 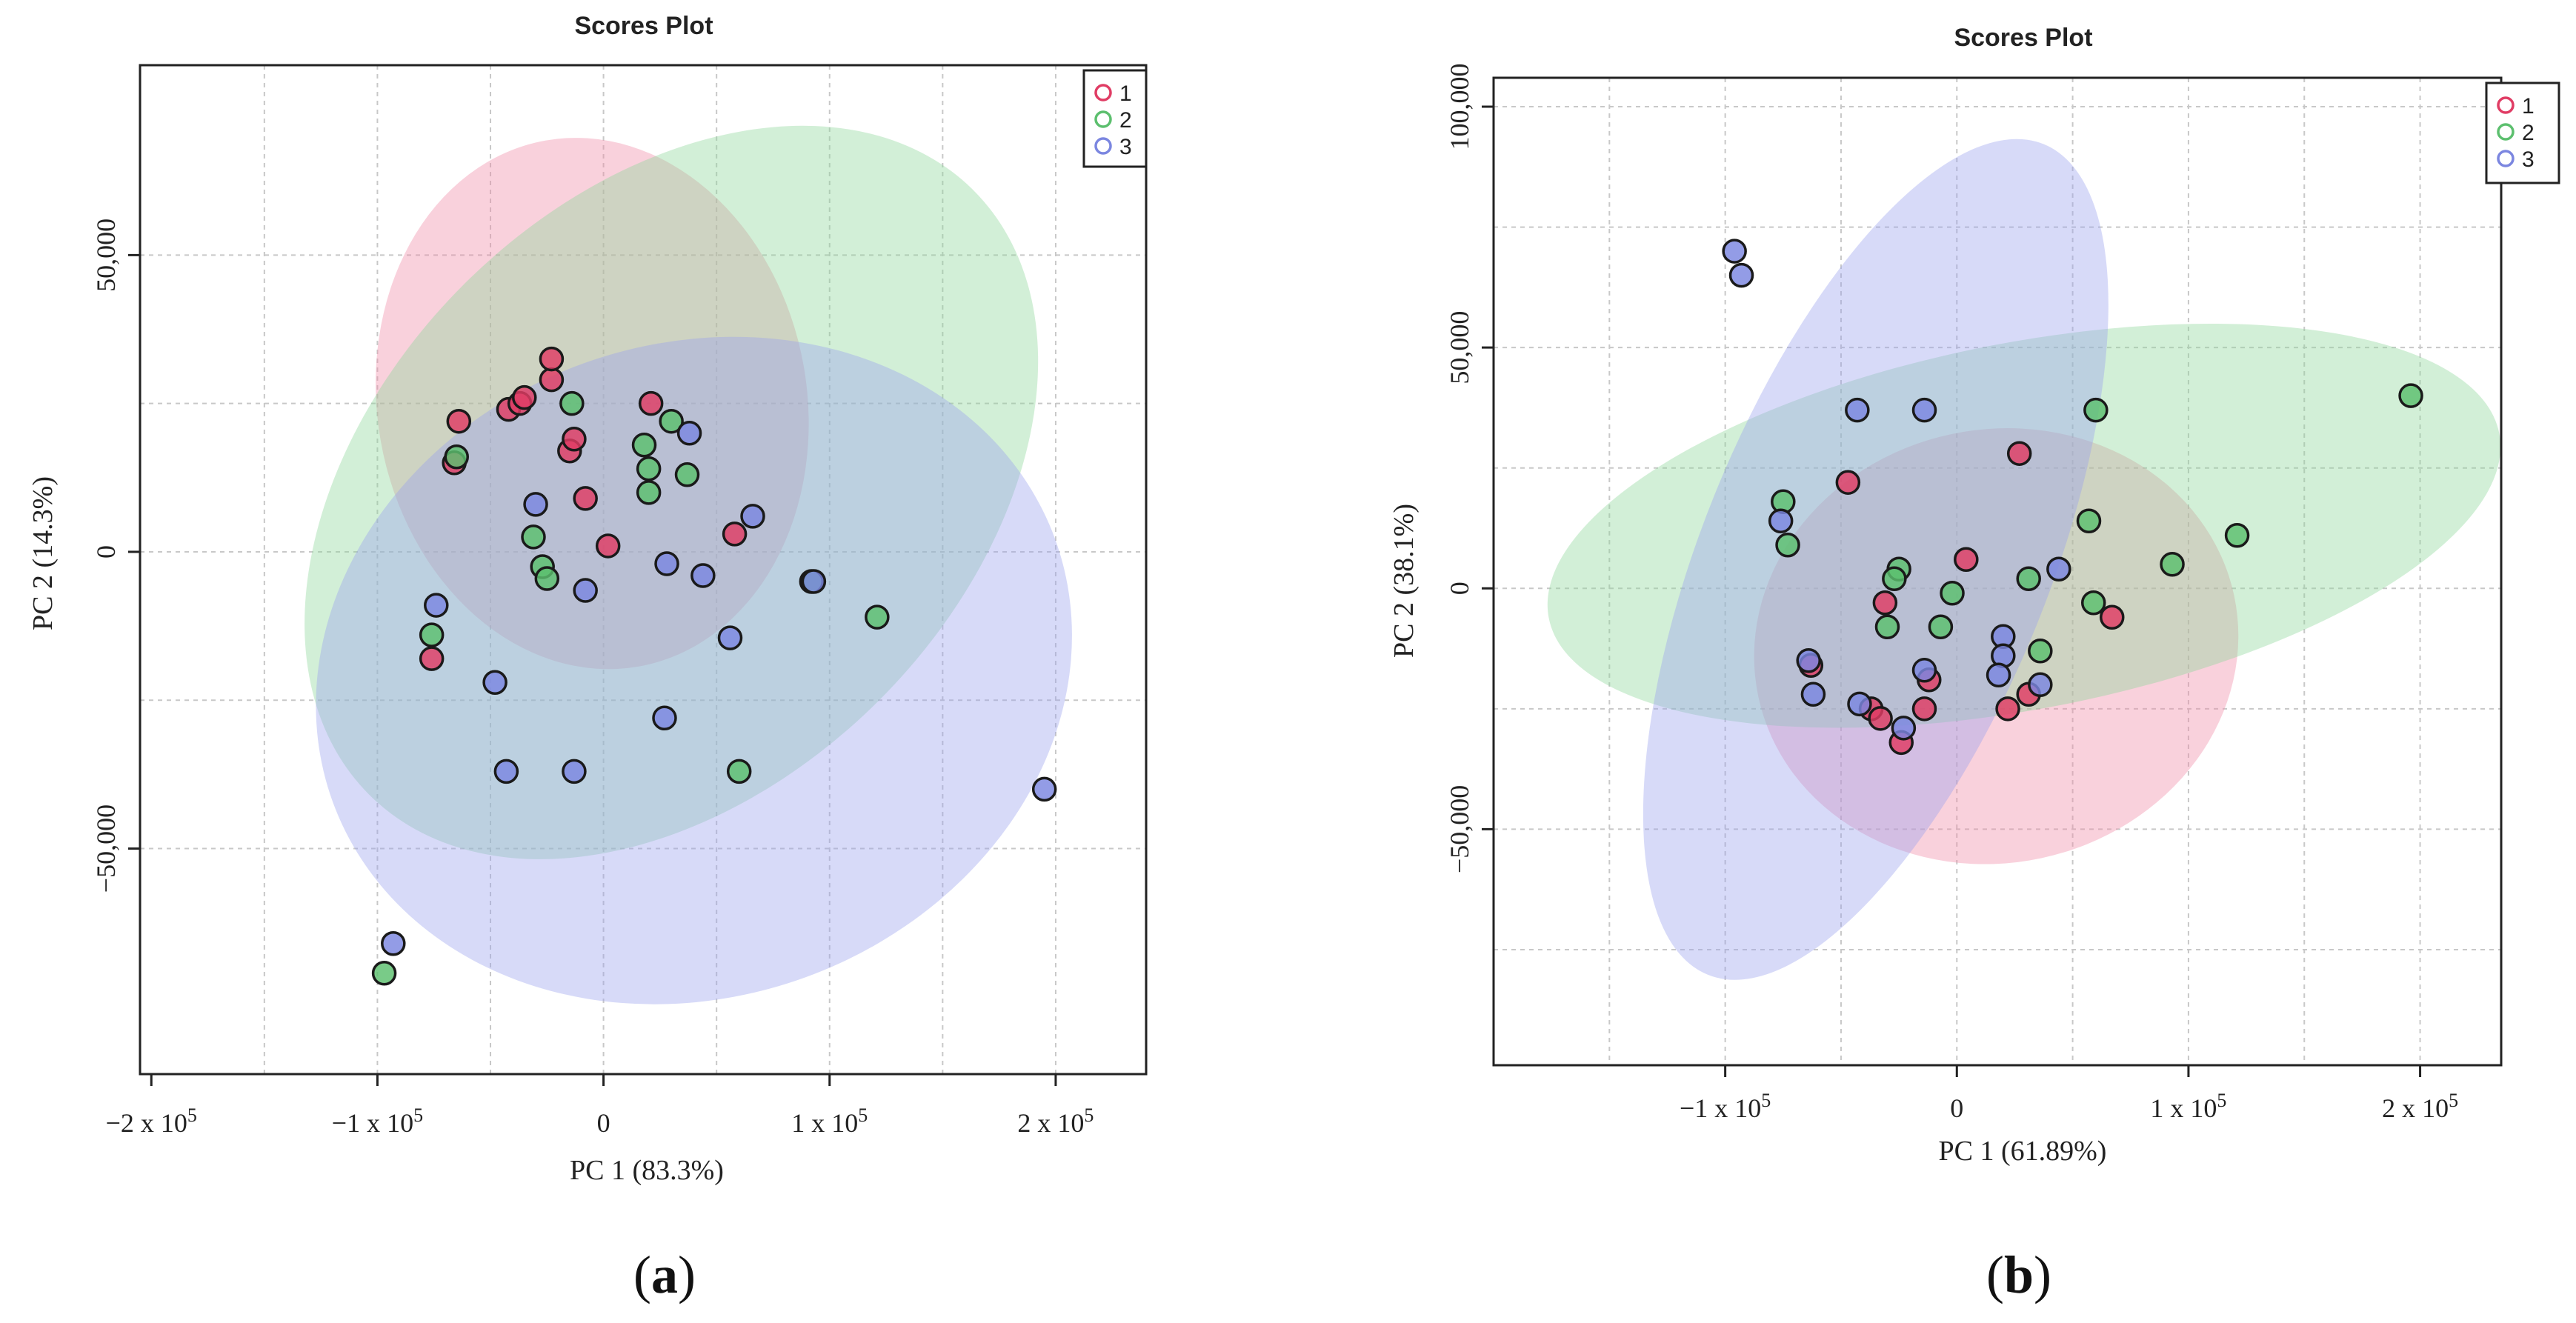 I want to click on panel-label-b-letter: b, so click(x=2019, y=1274).